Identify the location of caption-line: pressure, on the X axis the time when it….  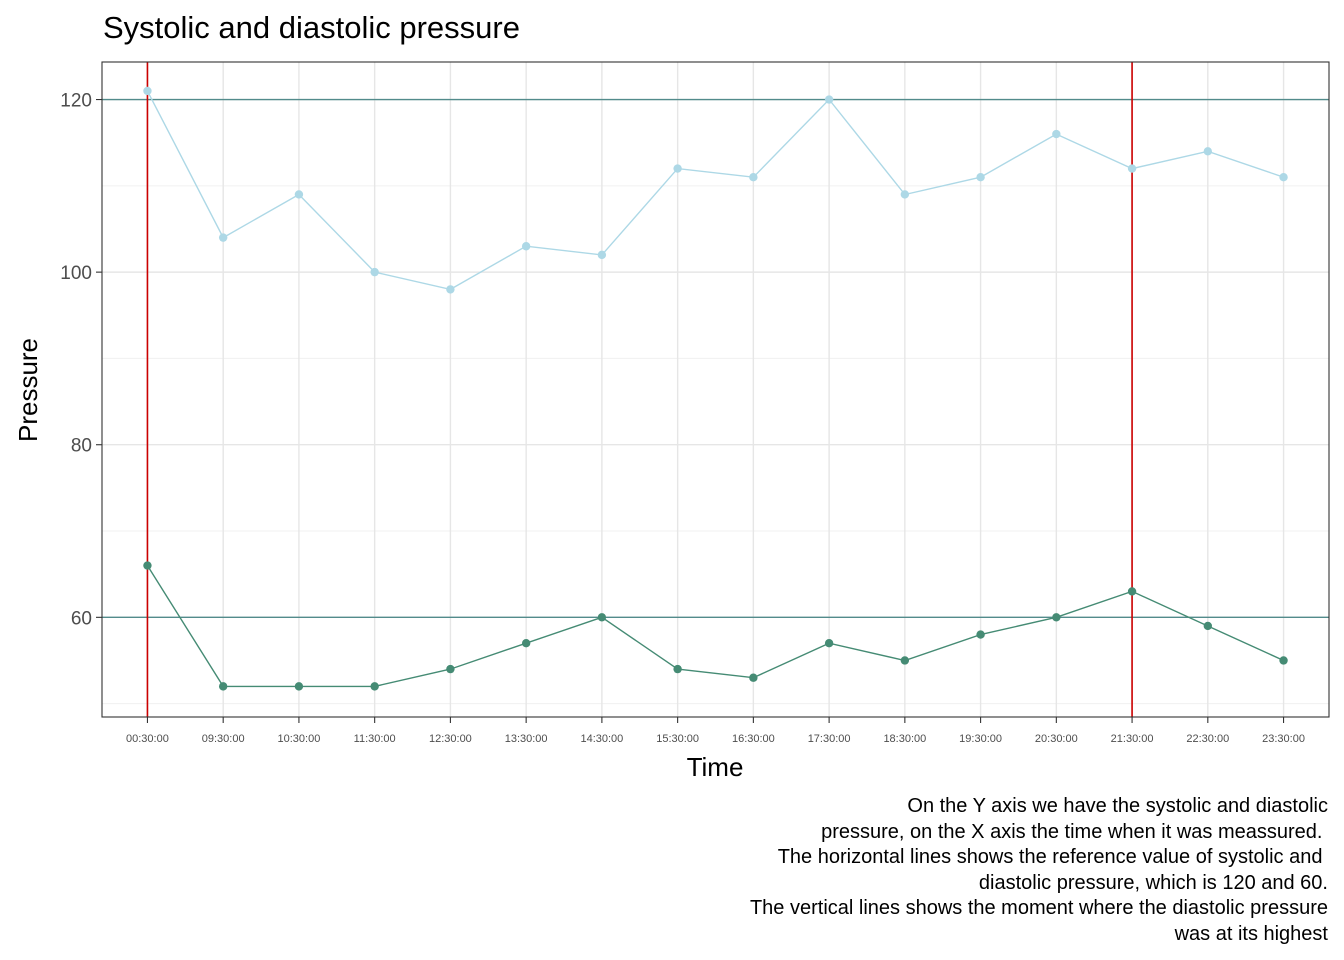
(1074, 831).